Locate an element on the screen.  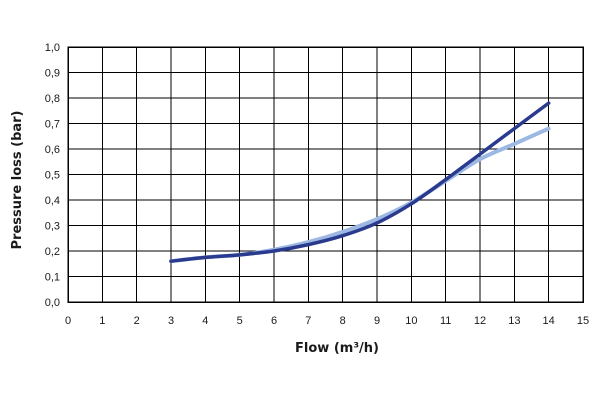
y-tick-label: 0,0 is located at coordinates (52, 303).